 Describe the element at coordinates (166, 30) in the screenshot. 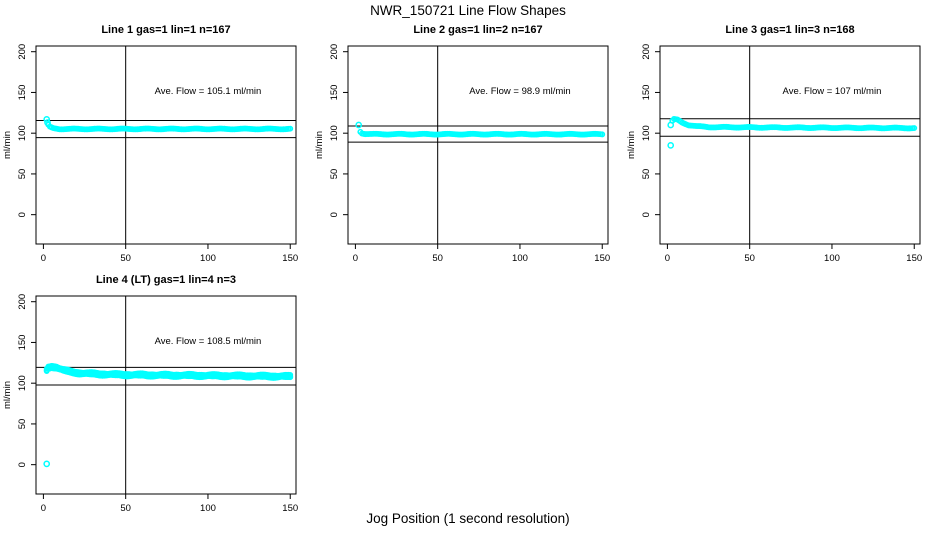

I see `panel-1-title: Line 1 gas=1 lin=1 n=167` at that location.